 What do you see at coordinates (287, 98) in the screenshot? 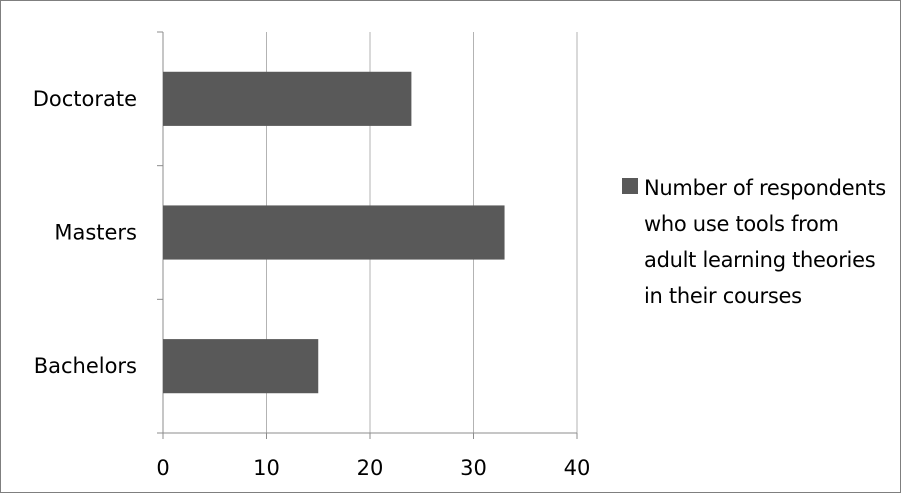
I see `bar-doctorate` at bounding box center [287, 98].